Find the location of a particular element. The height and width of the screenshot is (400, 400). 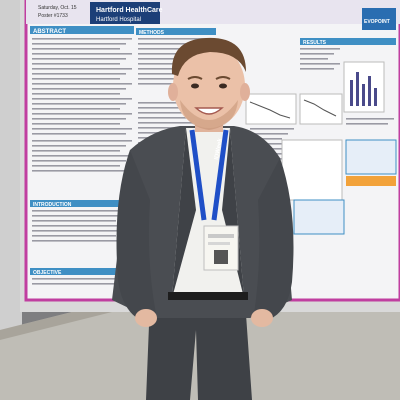

smile is located at coordinates (209, 111).